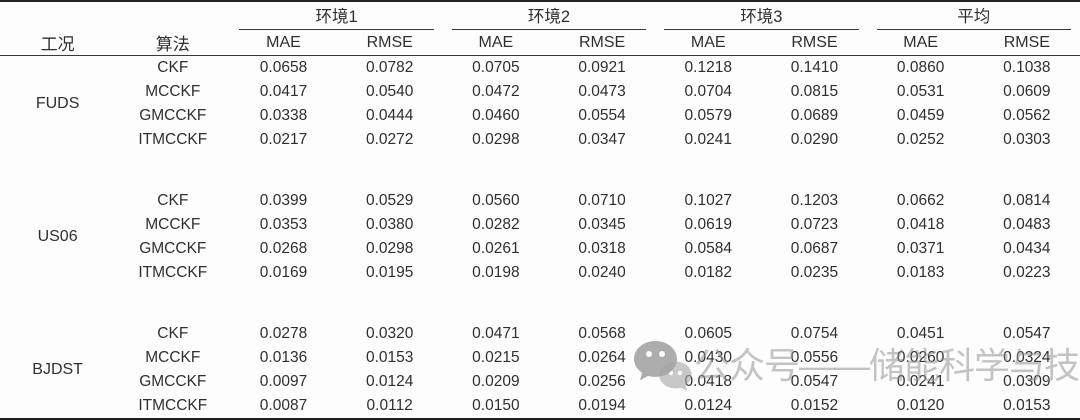 This screenshot has height=420, width=1080. Describe the element at coordinates (389, 224) in the screenshot. I see `value-cell: 0.0380` at that location.